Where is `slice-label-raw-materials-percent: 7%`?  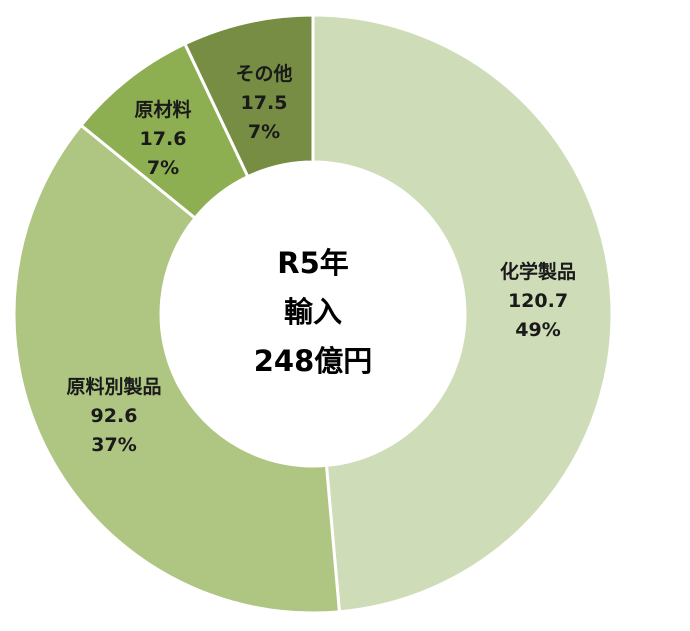
slice-label-raw-materials-percent: 7% is located at coordinates (163, 168).